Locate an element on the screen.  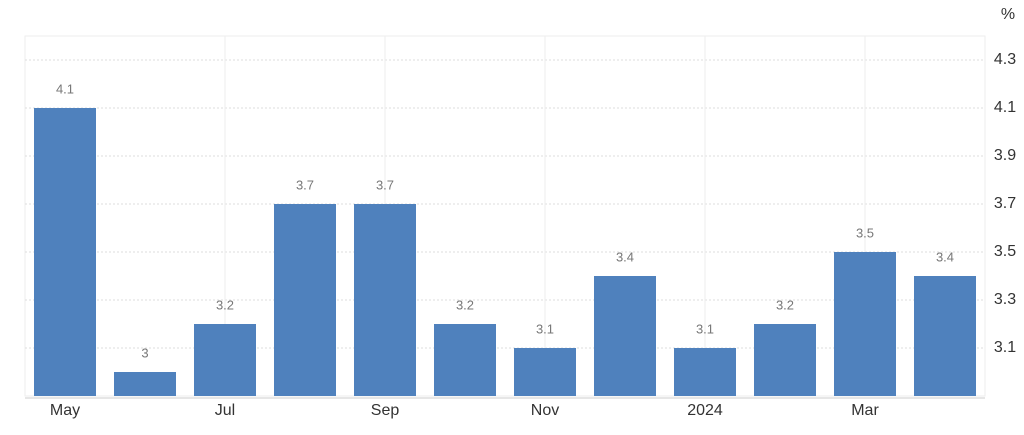
x-tick-label: Jul is located at coordinates (225, 410).